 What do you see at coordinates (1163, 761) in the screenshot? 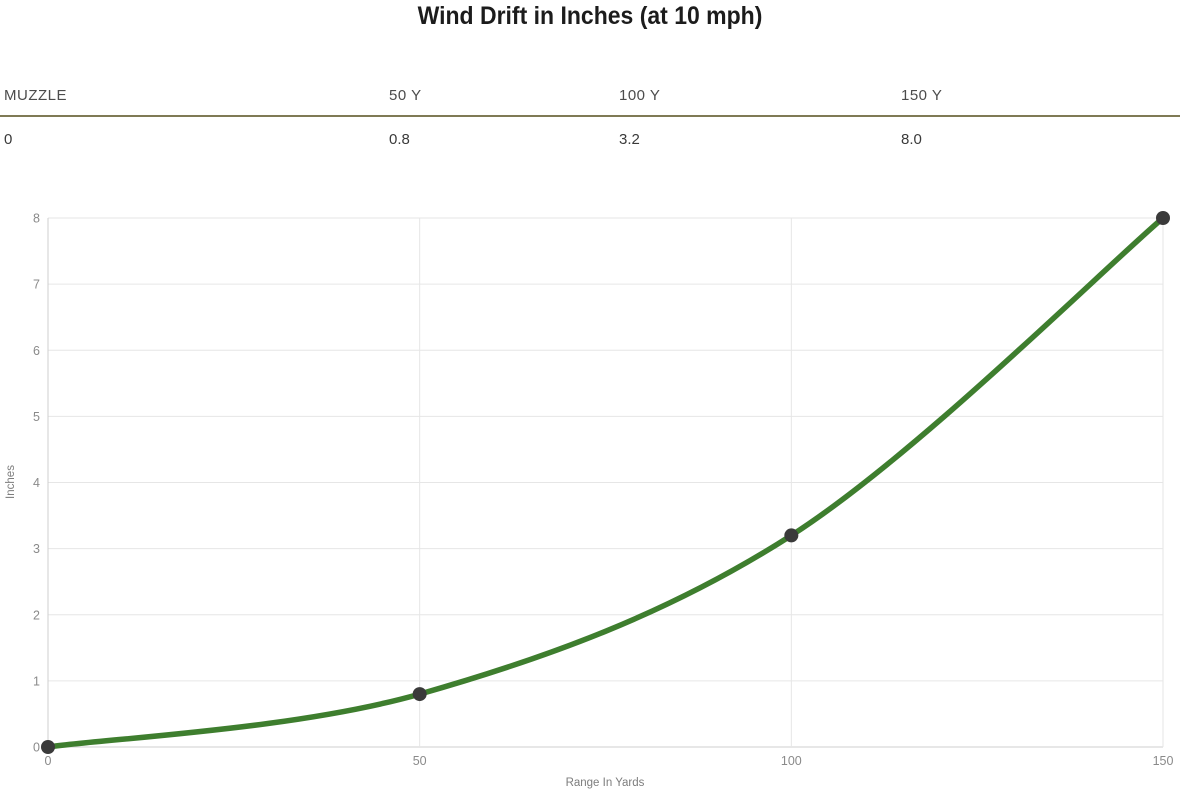
I see `x-tick-label: 150` at bounding box center [1163, 761].